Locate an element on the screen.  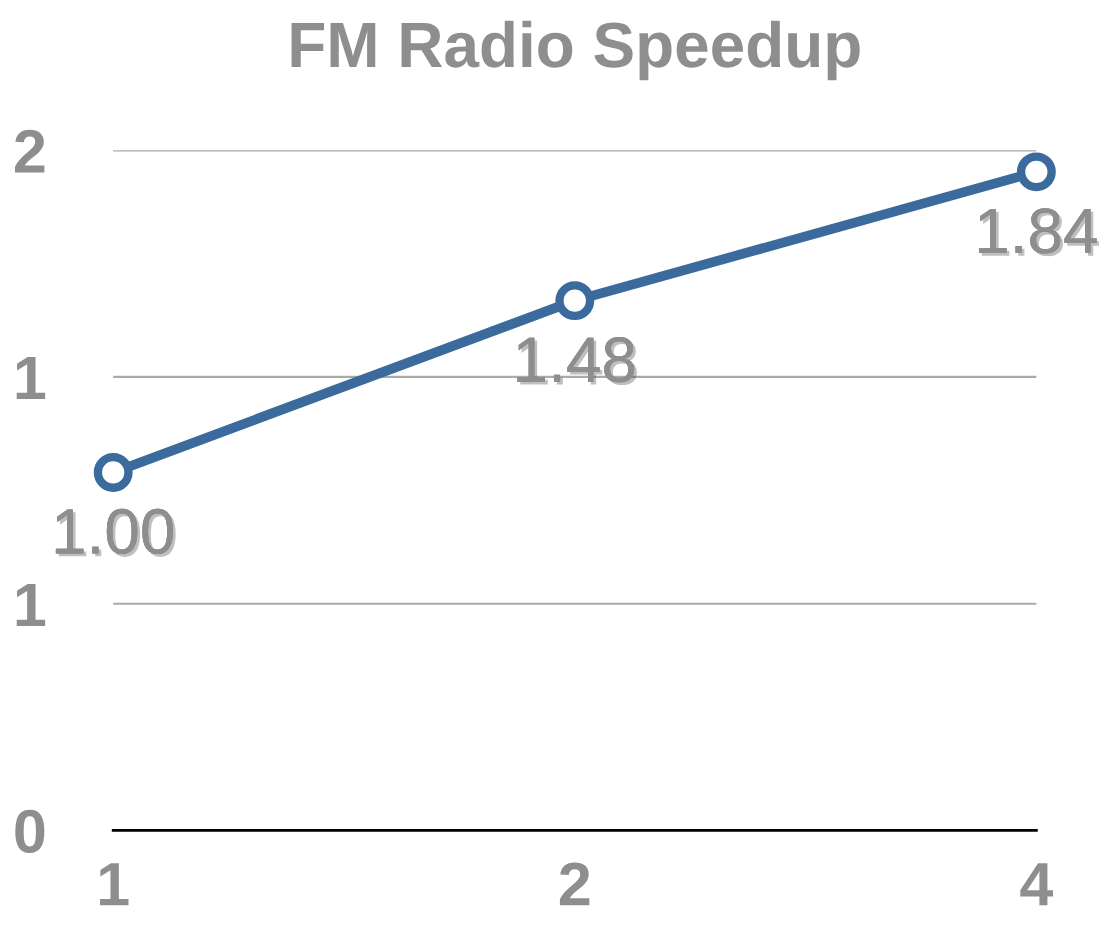
y-tick-label: 0 is located at coordinates (30, 831).